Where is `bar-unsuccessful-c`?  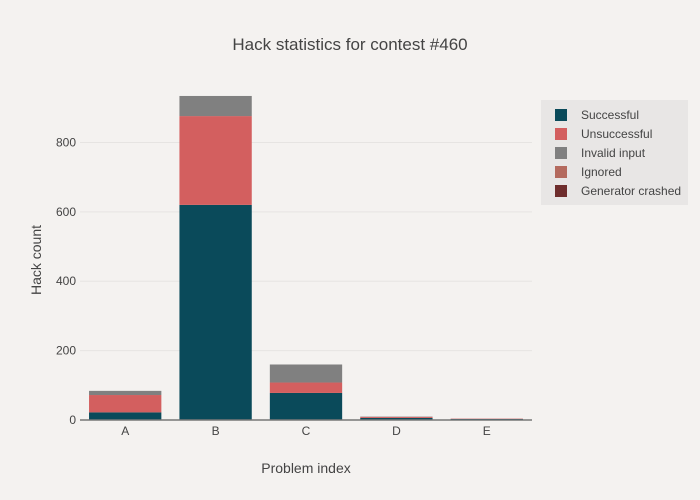 bar-unsuccessful-c is located at coordinates (306, 387).